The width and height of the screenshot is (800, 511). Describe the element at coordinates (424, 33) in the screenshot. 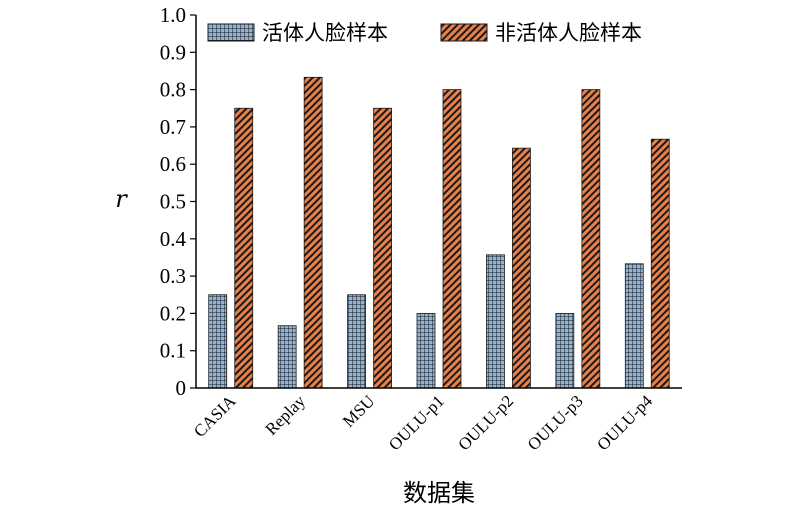

I see `legend: 活体人脸样本 非活体人脸样本` at that location.